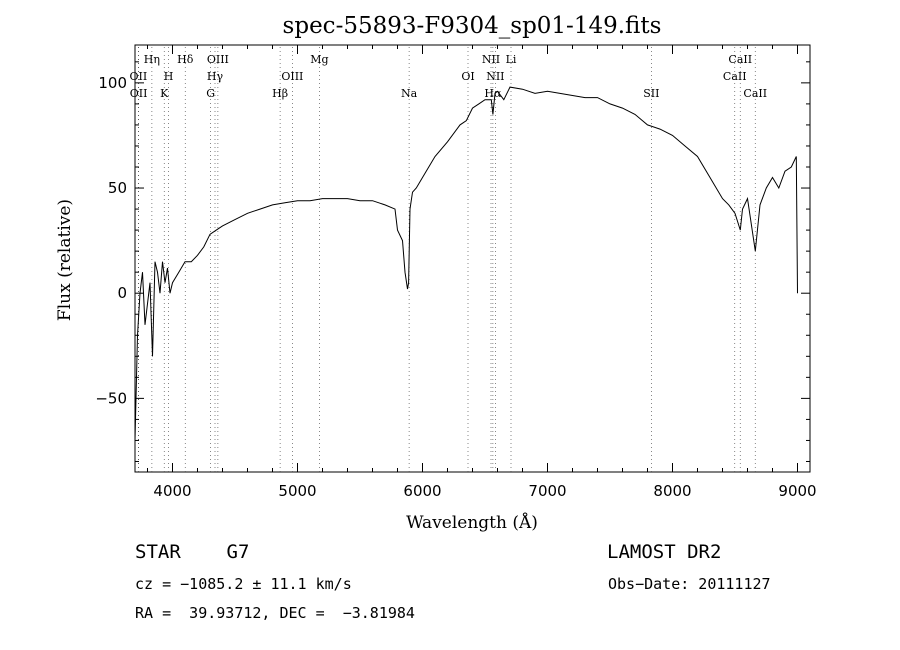 The width and height of the screenshot is (900, 650). What do you see at coordinates (112, 83) in the screenshot?
I see `y-tick-label: 100` at bounding box center [112, 83].